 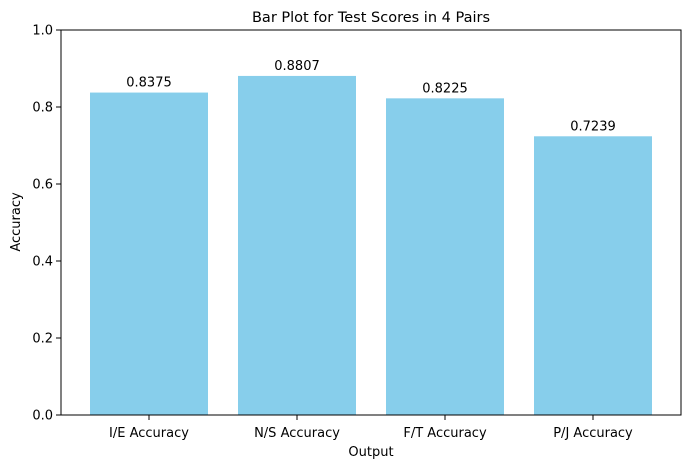 I want to click on x-tick-label-1: I/E Accuracy, so click(x=149, y=433).